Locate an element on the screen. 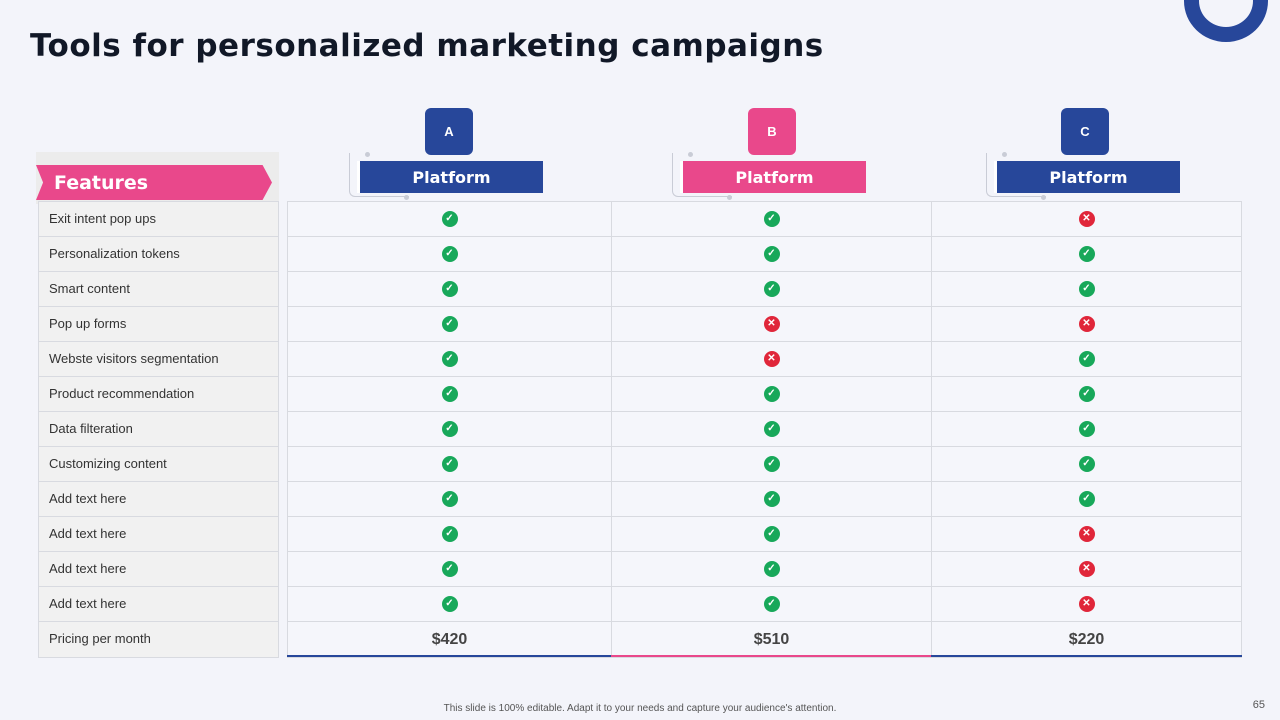  column-underline-a is located at coordinates (449, 656).